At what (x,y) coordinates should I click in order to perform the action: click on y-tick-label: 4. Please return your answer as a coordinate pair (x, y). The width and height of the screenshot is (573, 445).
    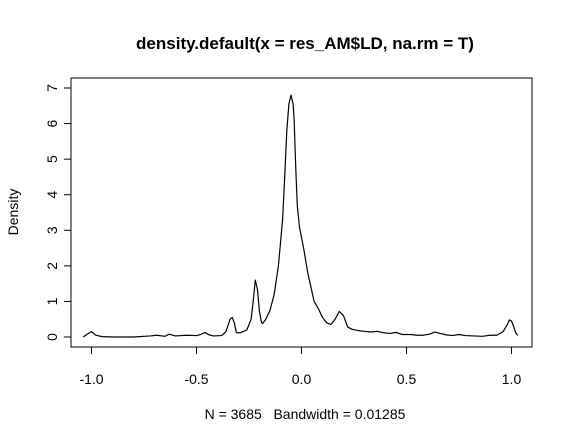
    Looking at the image, I should click on (52, 195).